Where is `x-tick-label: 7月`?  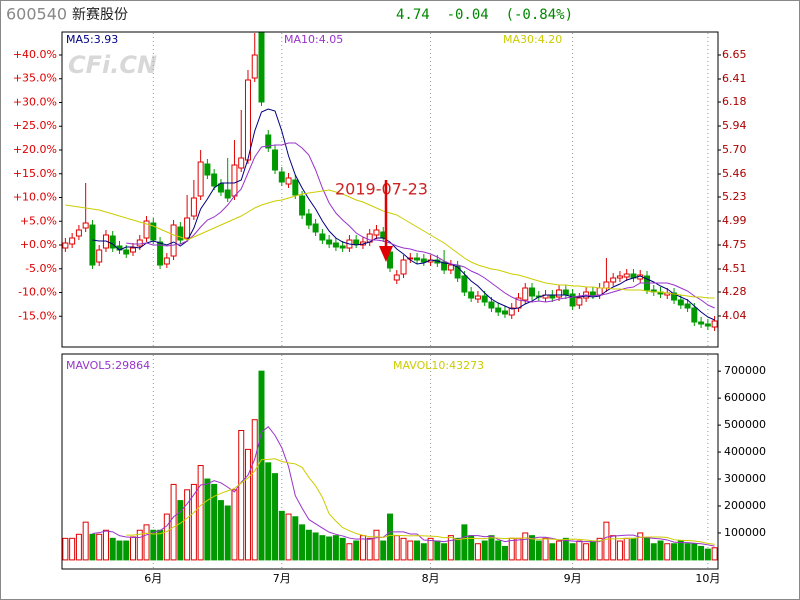 x-tick-label: 7月 is located at coordinates (282, 578).